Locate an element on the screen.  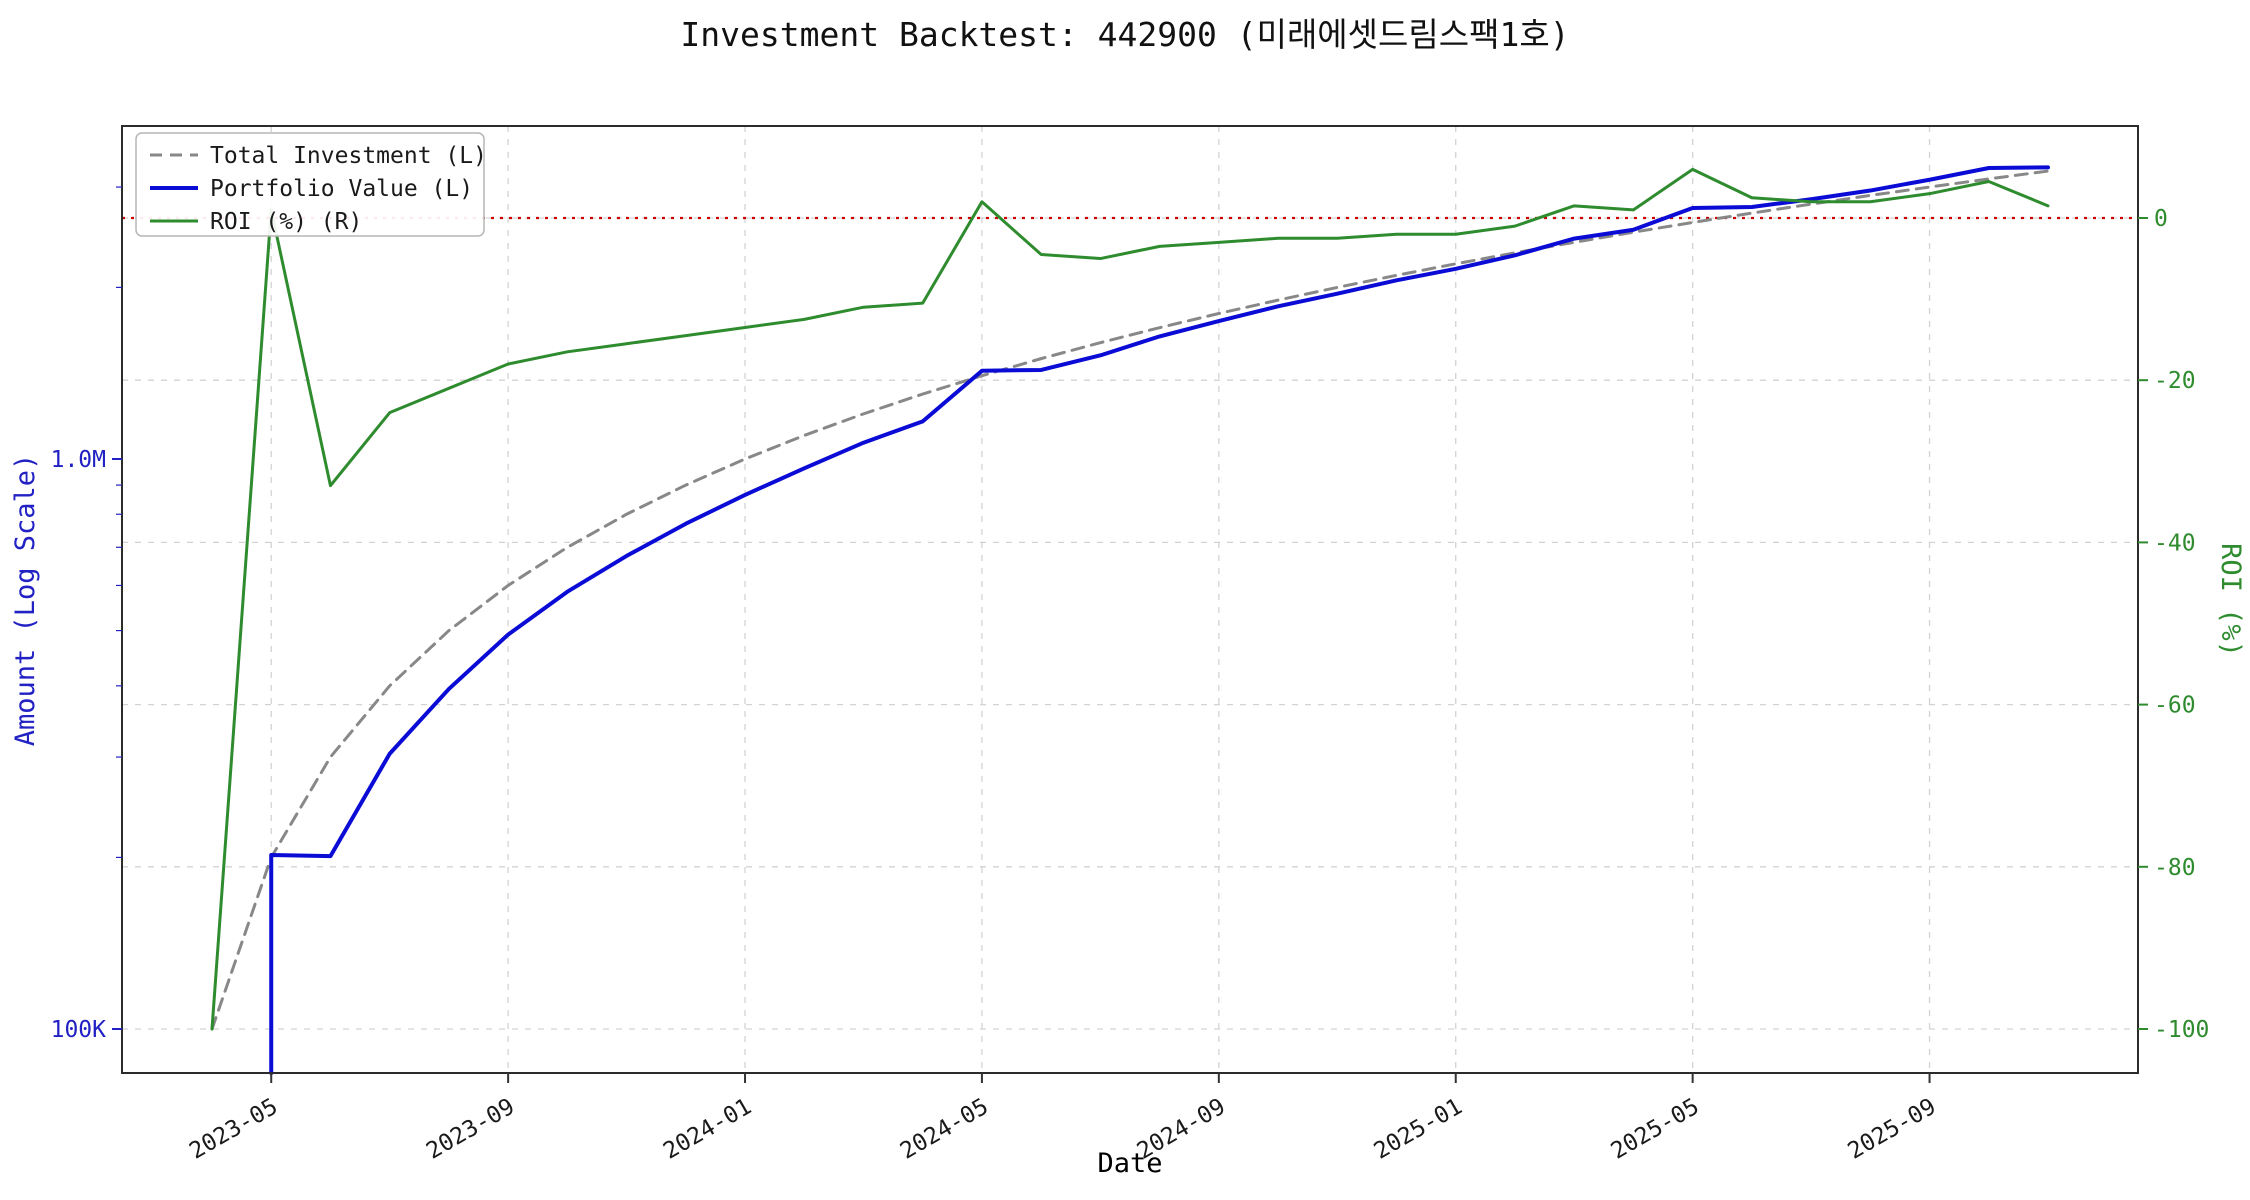
left-tick-label: 100K is located at coordinates (79, 1030).